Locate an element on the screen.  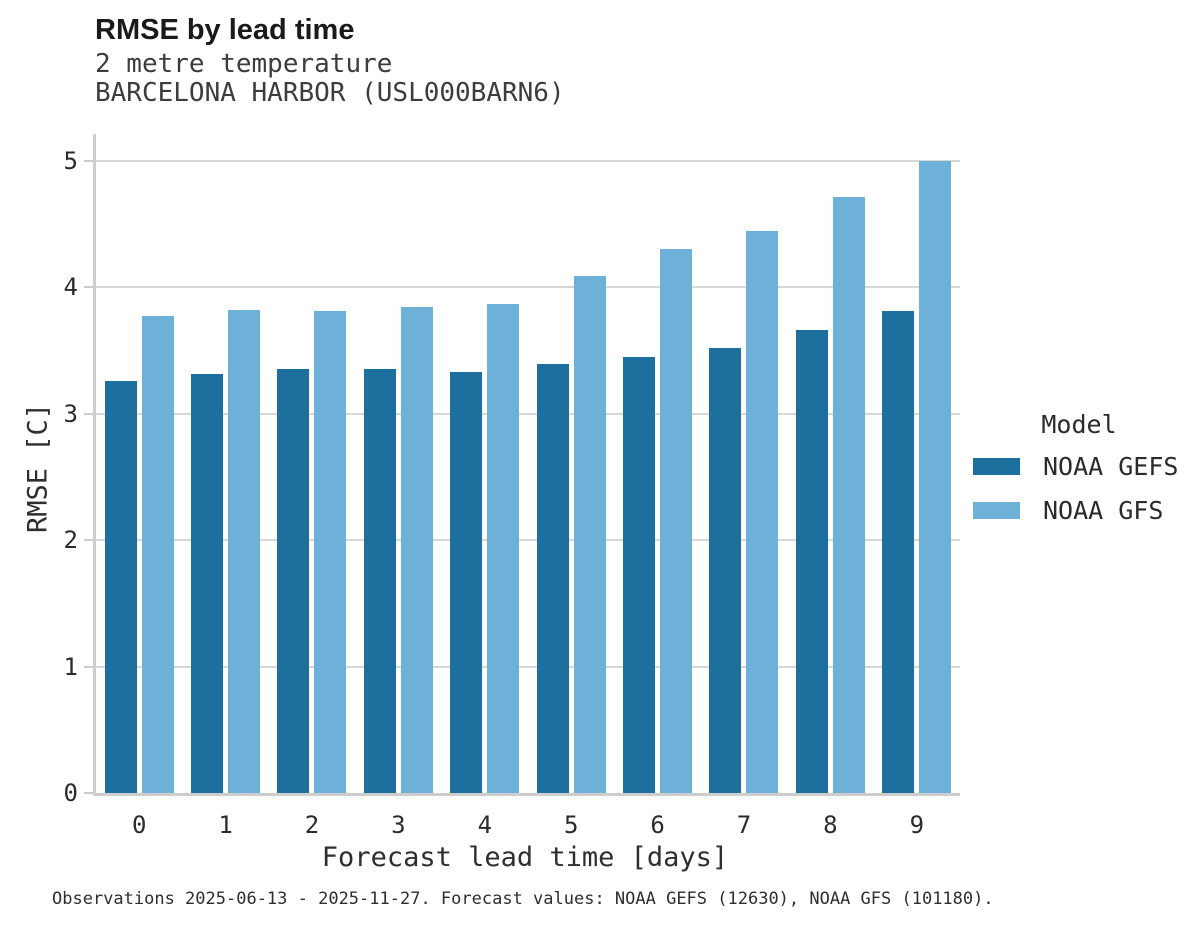
legend-entry-noaa-gfs: NOAA GFS is located at coordinates (1079, 510).